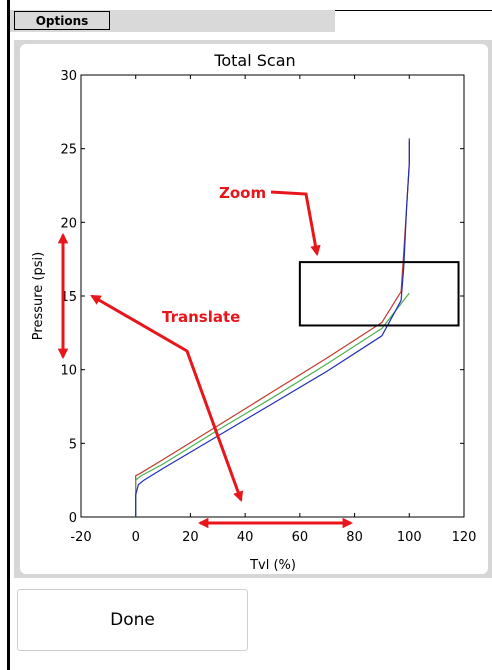  I want to click on x-tick-label: 80, so click(354, 537).